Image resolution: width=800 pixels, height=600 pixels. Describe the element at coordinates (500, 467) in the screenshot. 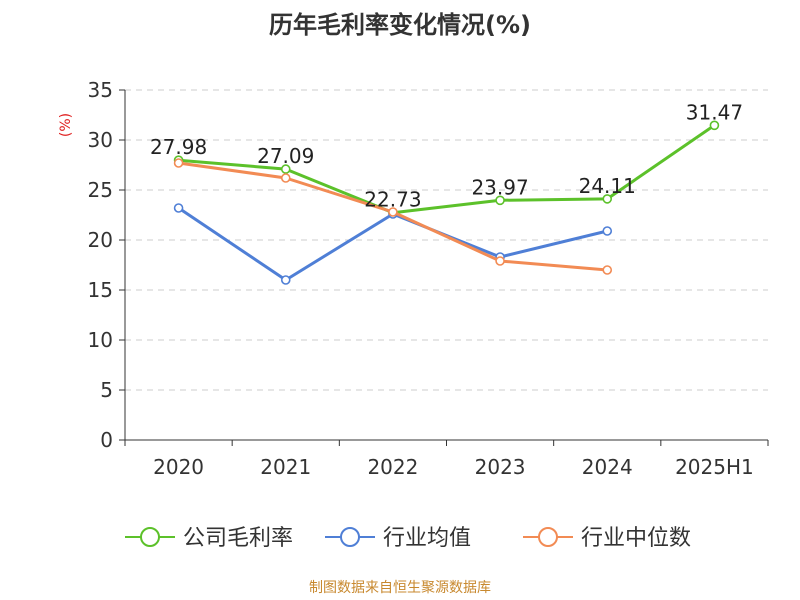

I see `x-tick-label: 2023` at that location.